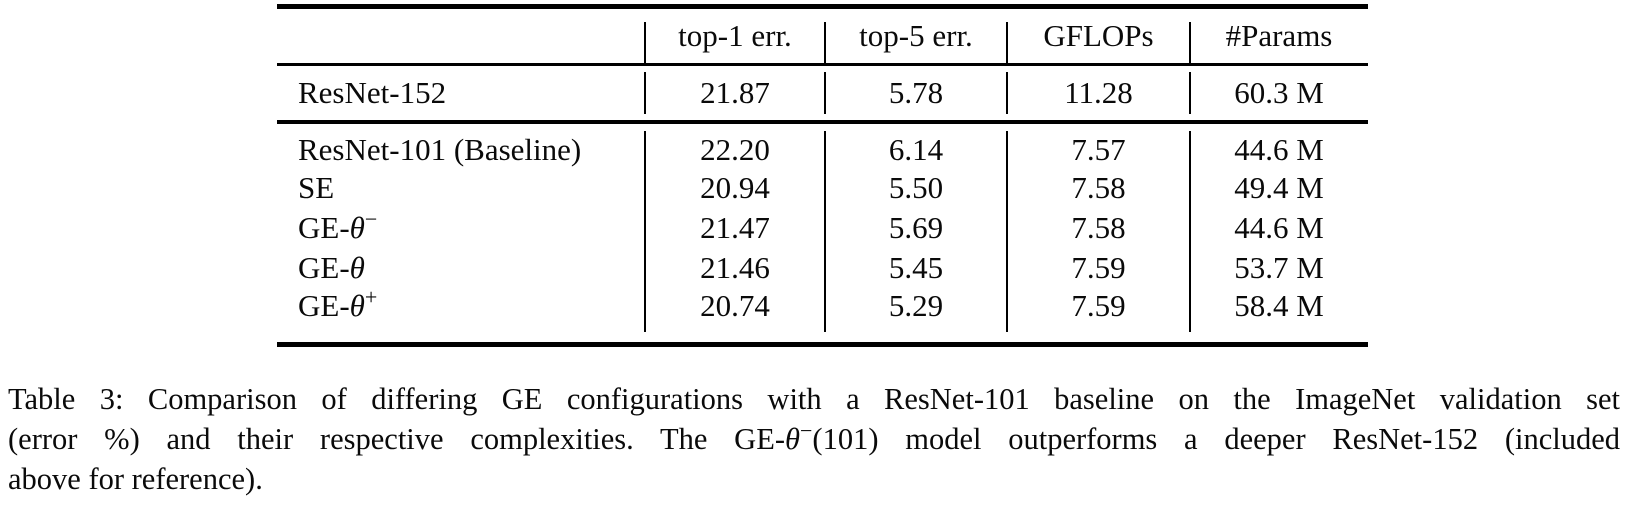  I want to click on table-row-ge-theta-minus: GE-θ− 21.47 5.69 7.58 44.6 M, so click(822, 227).